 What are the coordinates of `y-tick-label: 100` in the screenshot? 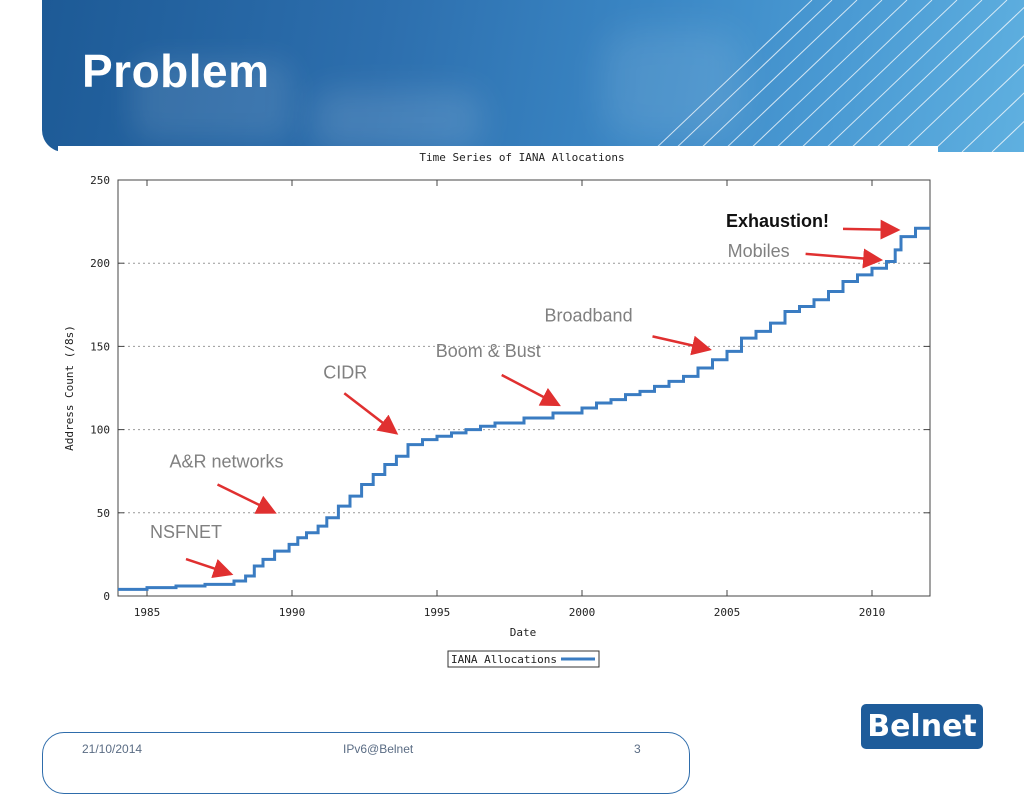 It's located at (100, 430).